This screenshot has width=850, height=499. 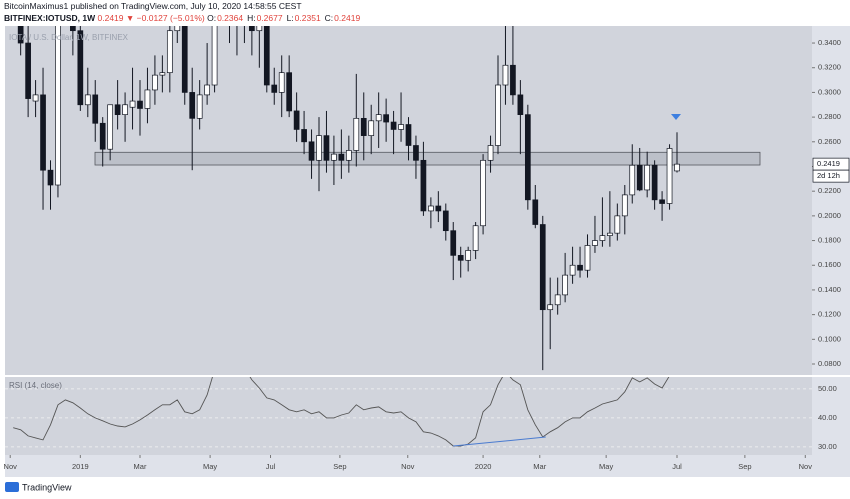 What do you see at coordinates (829, 215) in the screenshot?
I see `y-tick-label: 0.2000` at bounding box center [829, 215].